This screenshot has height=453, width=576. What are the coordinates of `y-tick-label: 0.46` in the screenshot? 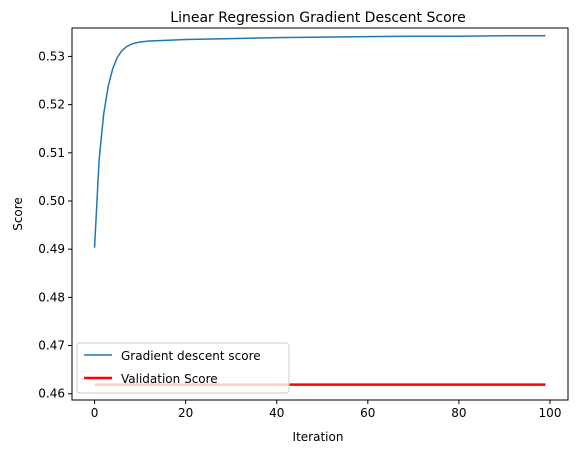 It's located at (51, 394).